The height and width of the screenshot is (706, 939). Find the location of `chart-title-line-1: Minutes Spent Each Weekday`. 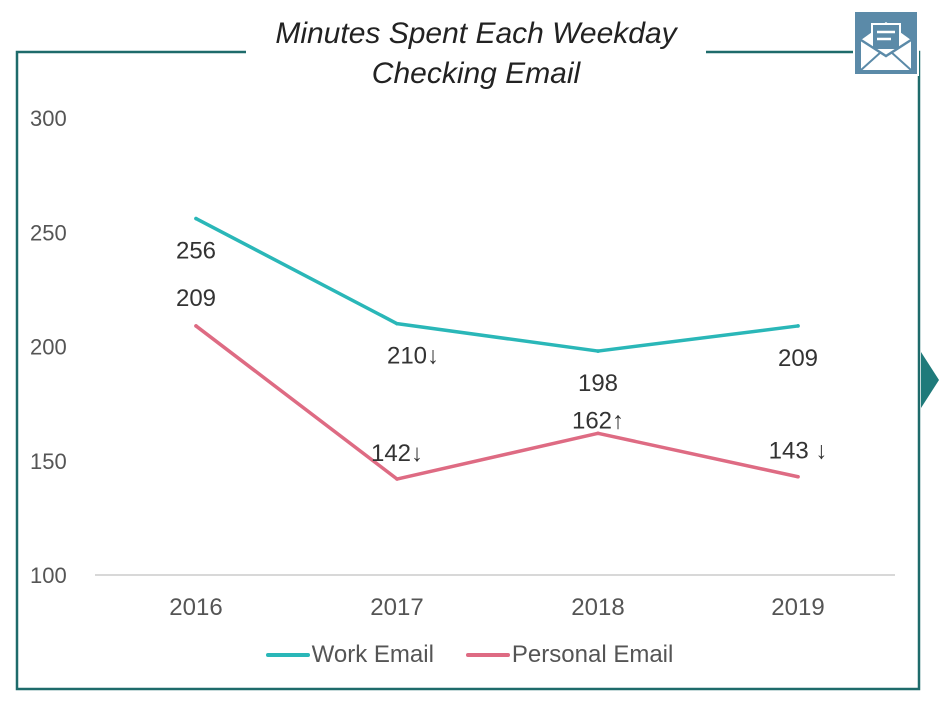

chart-title-line-1: Minutes Spent Each Weekday is located at coordinates (476, 33).